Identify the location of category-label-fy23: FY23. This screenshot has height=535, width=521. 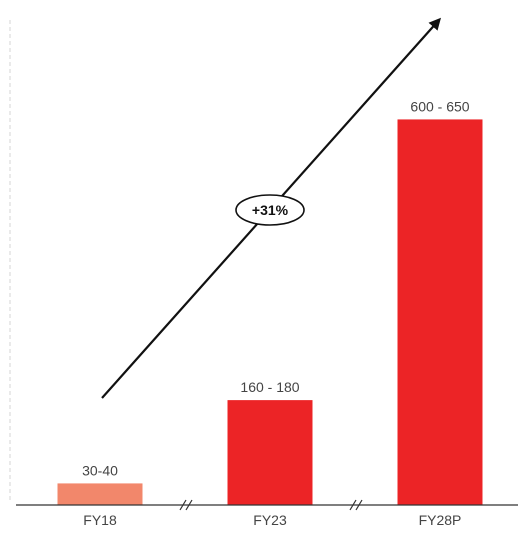
(270, 520).